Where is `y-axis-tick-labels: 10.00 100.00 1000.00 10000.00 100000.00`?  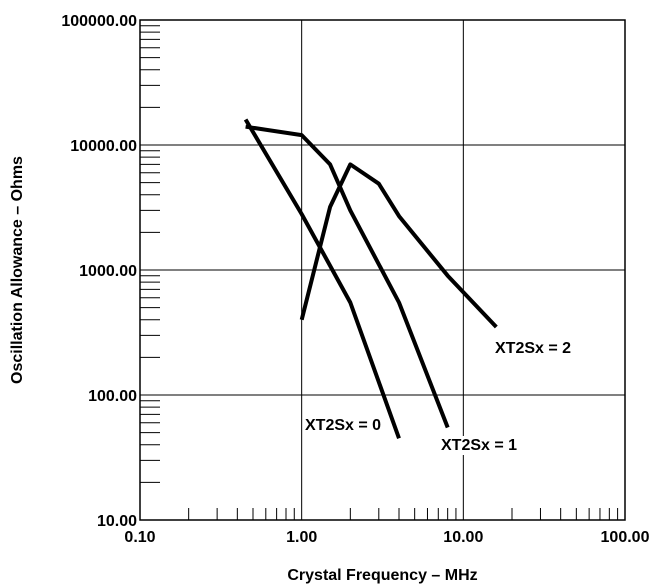
y-axis-tick-labels: 10.00 100.00 1000.00 10000.00 100000.00 is located at coordinates (99, 271).